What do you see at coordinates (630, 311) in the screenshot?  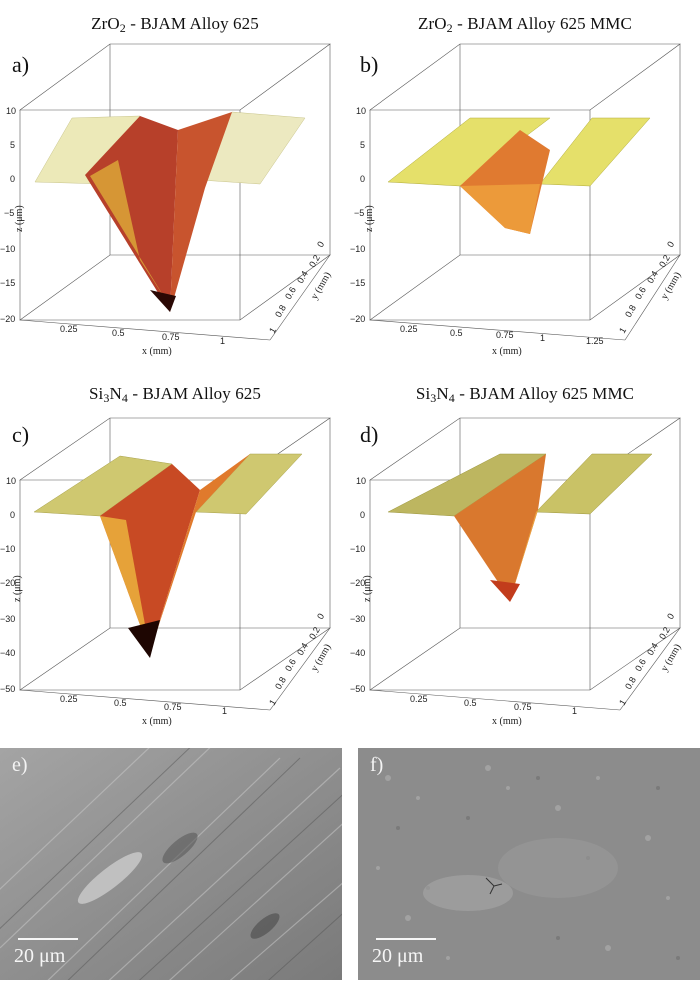 I see `tick-label: 0.8` at bounding box center [630, 311].